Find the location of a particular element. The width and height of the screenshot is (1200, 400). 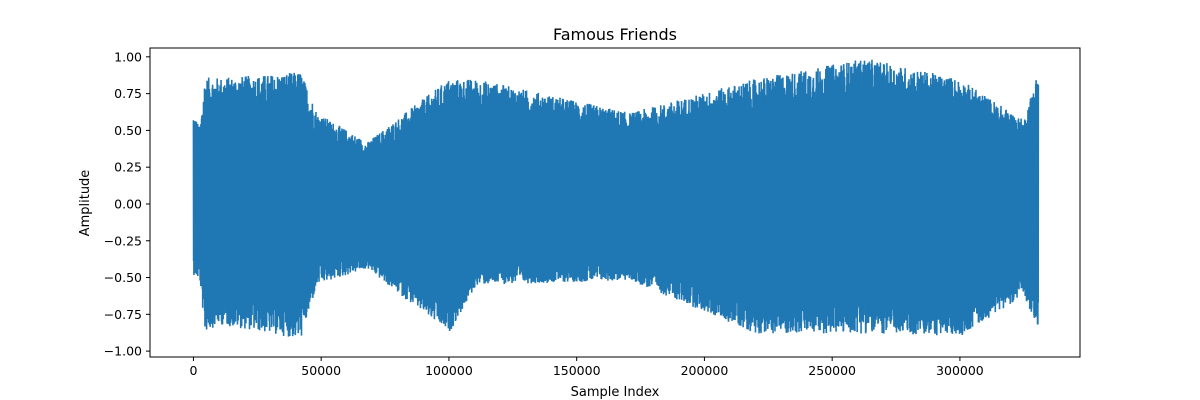

y-axis: 1.00 0.75 0.50 0.25 0.00 −0.25 −0.50 −0.75 −1.00 is located at coordinates (127, 204).